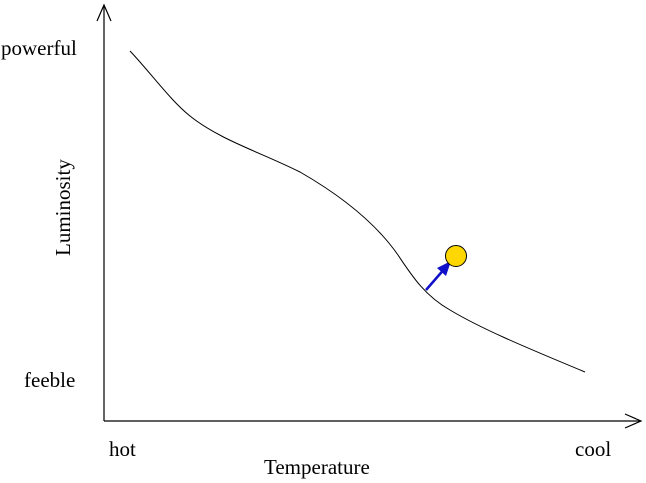 The width and height of the screenshot is (646, 483). I want to click on x-right-label: cool, so click(593, 449).